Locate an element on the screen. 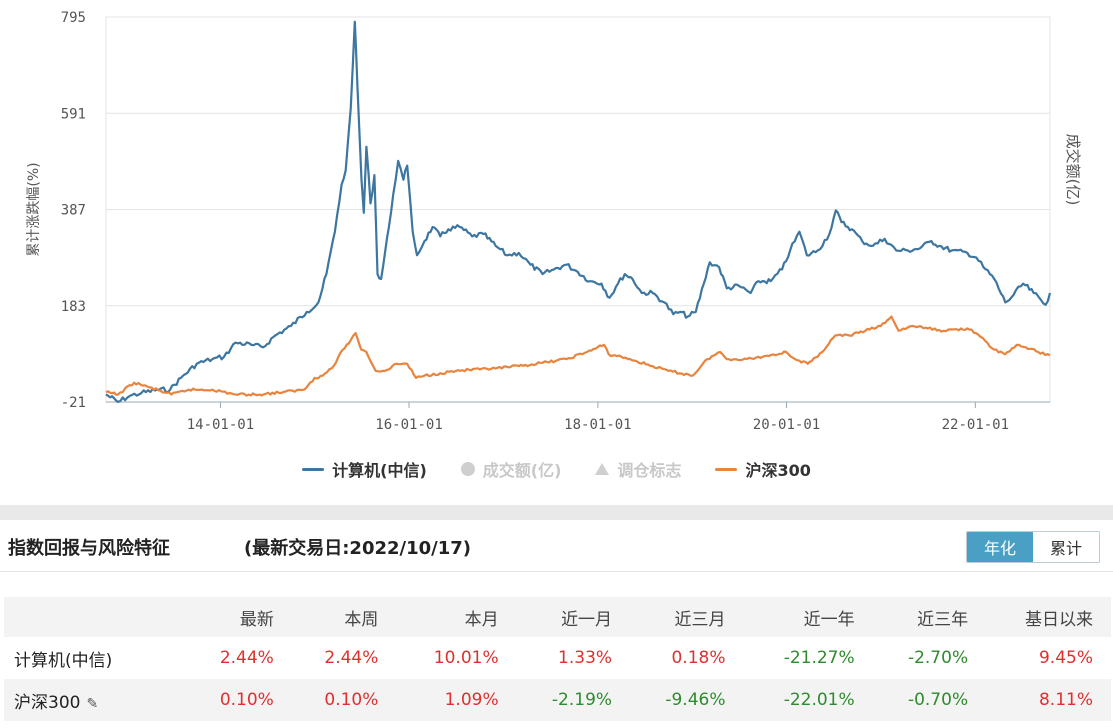  y-axis-label: 累计涨跌幅(%) is located at coordinates (34, 209).